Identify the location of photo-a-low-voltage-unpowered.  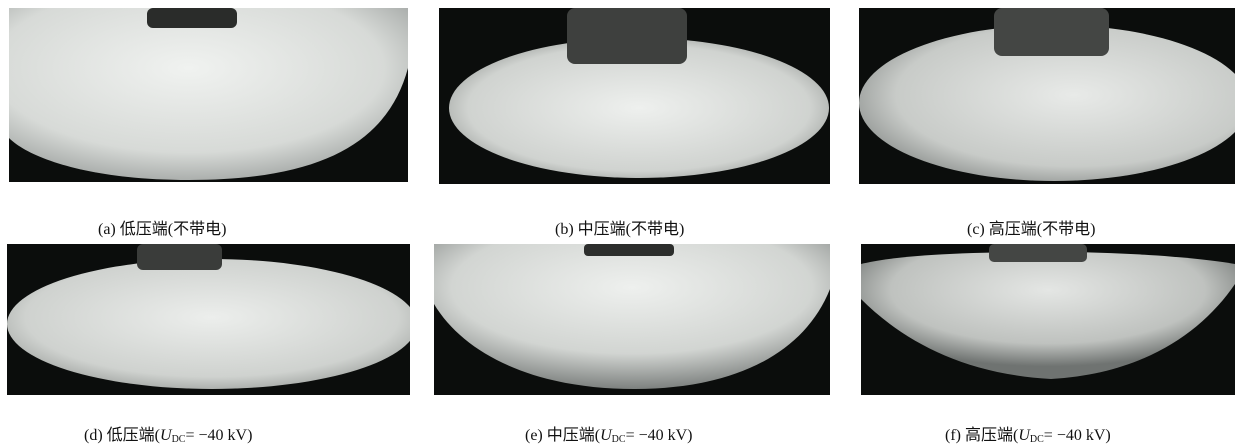
(208, 95).